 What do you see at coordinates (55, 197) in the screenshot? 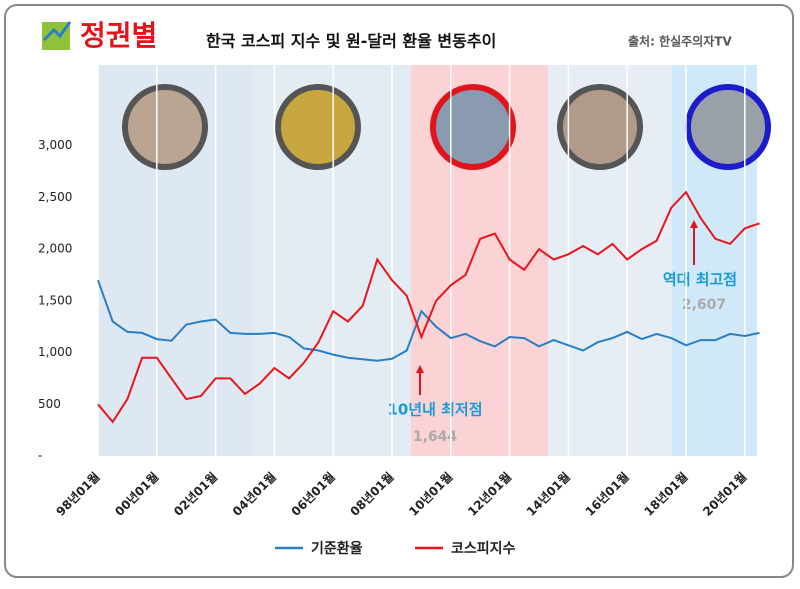
I see `y-tick-label: 2,500` at bounding box center [55, 197].